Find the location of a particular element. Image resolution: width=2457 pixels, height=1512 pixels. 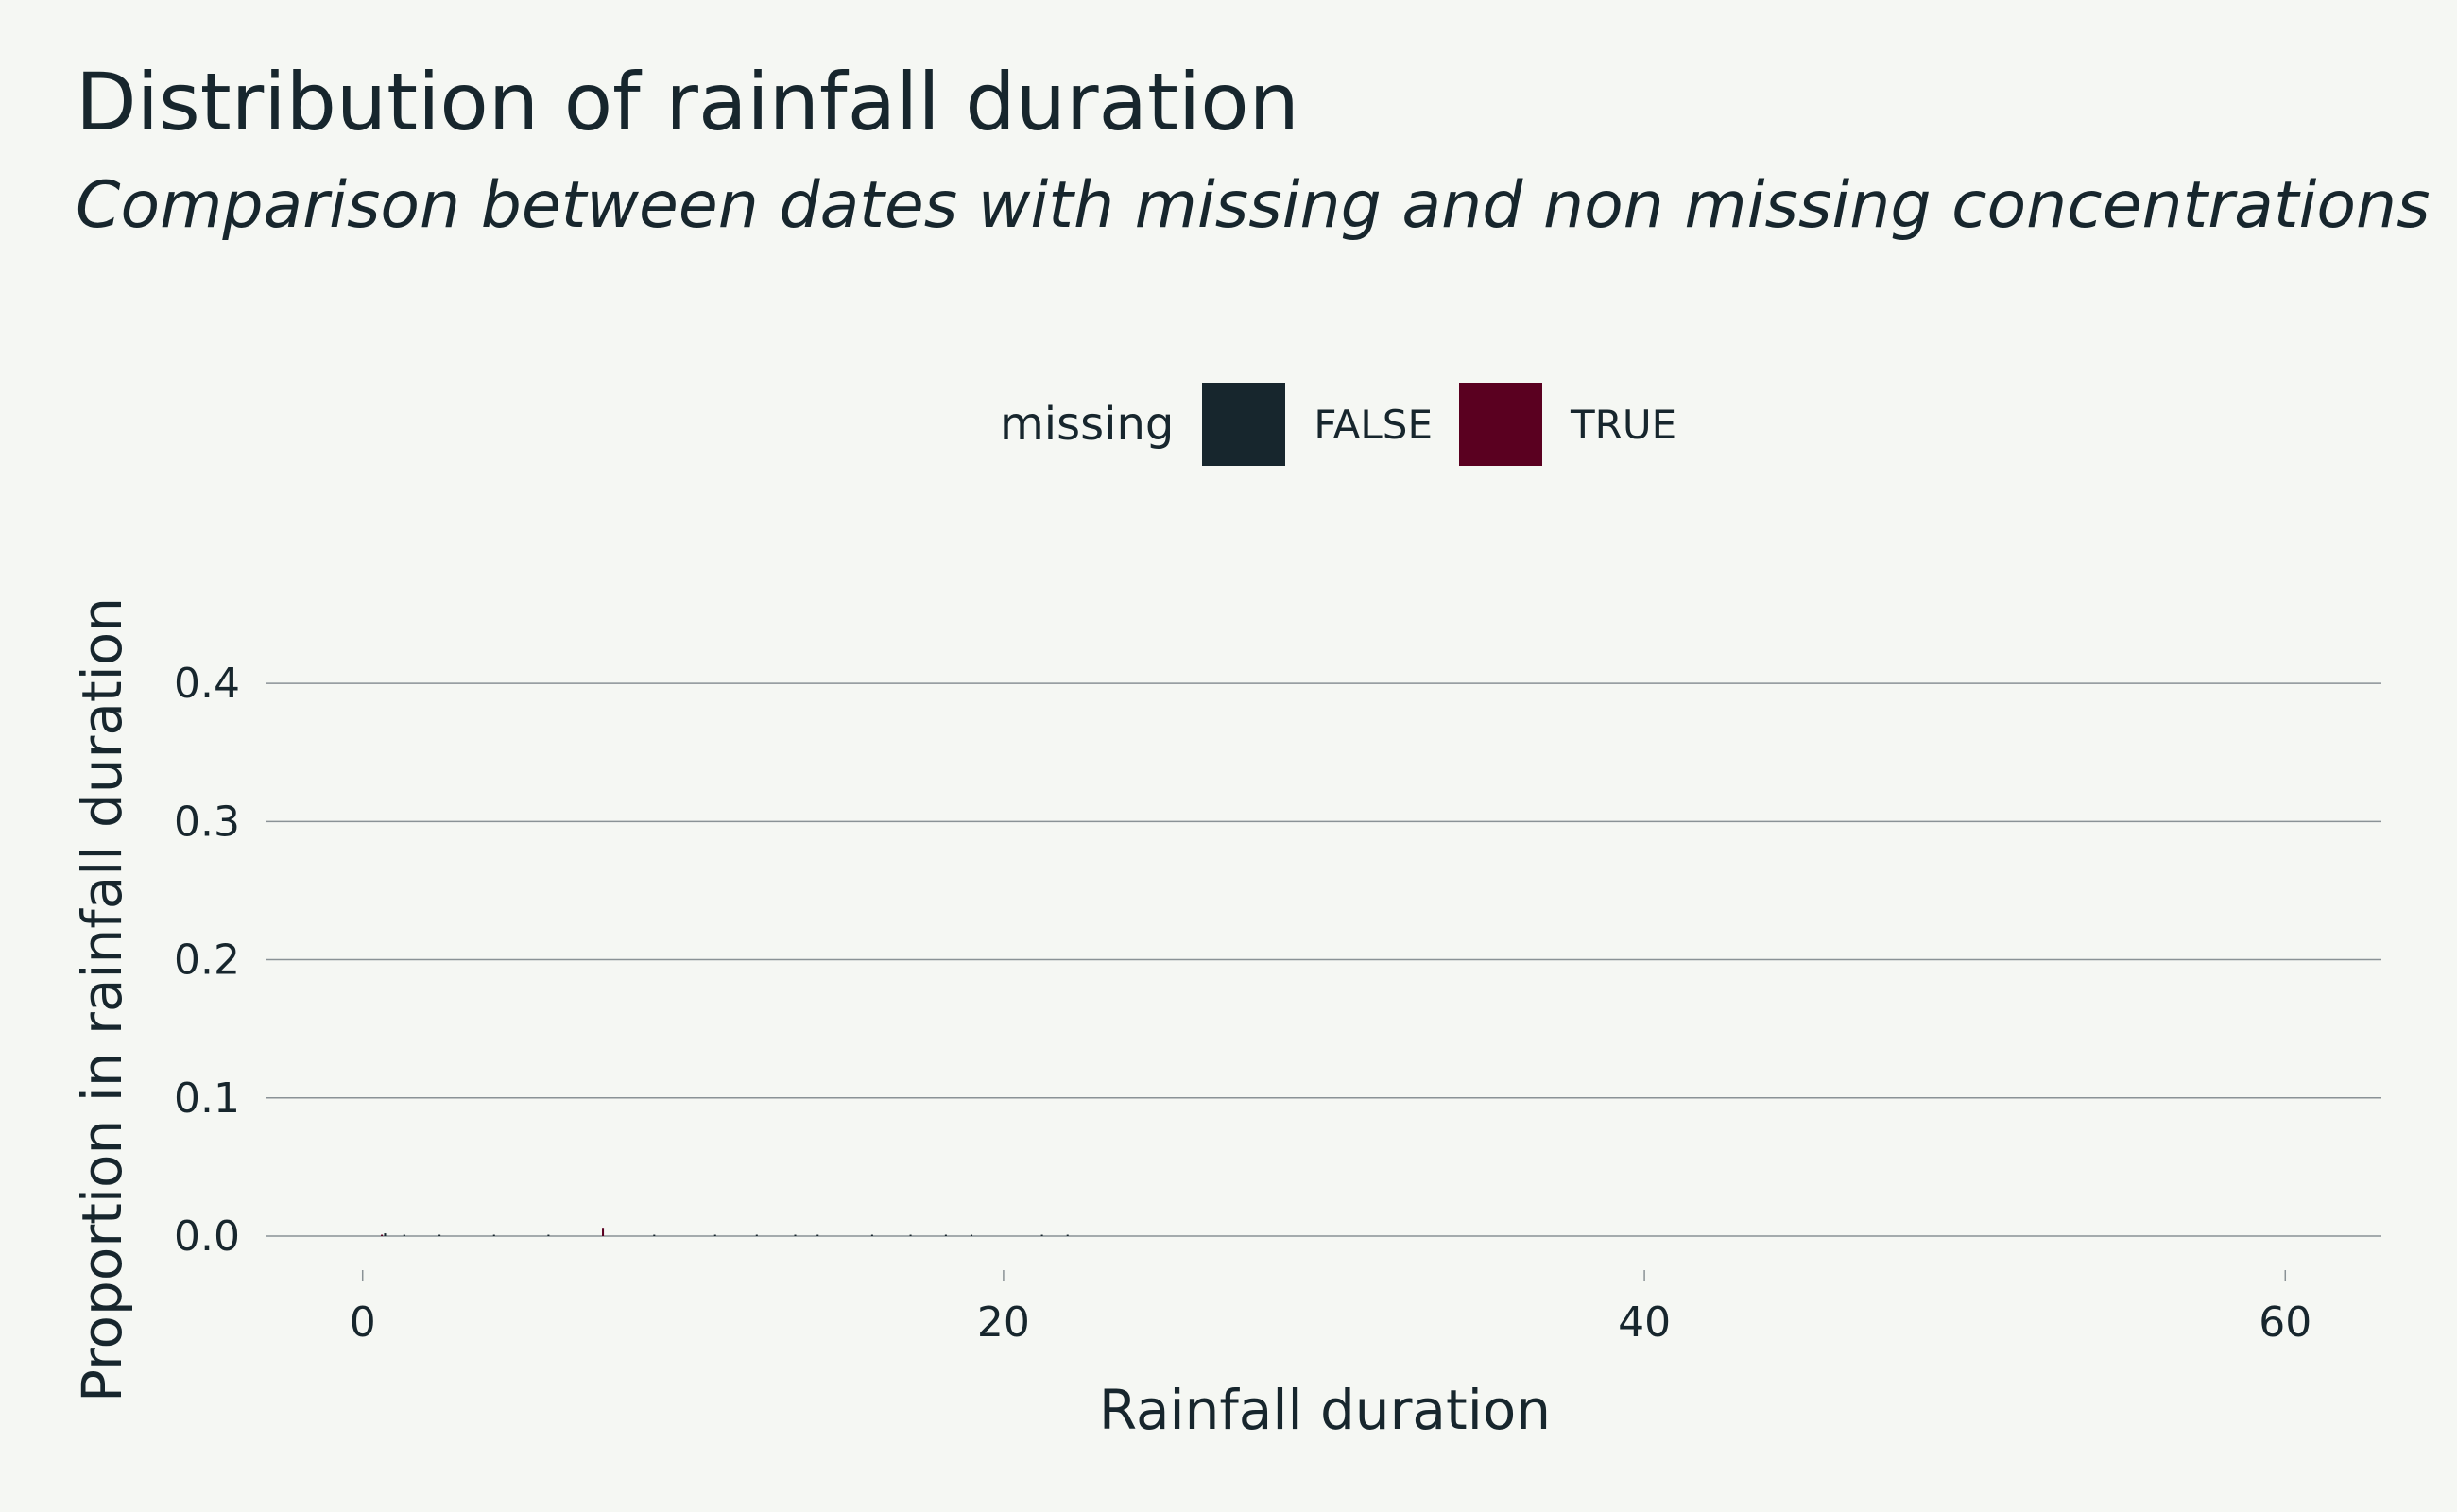

legend-entry-true: TRUE is located at coordinates (1567, 424).